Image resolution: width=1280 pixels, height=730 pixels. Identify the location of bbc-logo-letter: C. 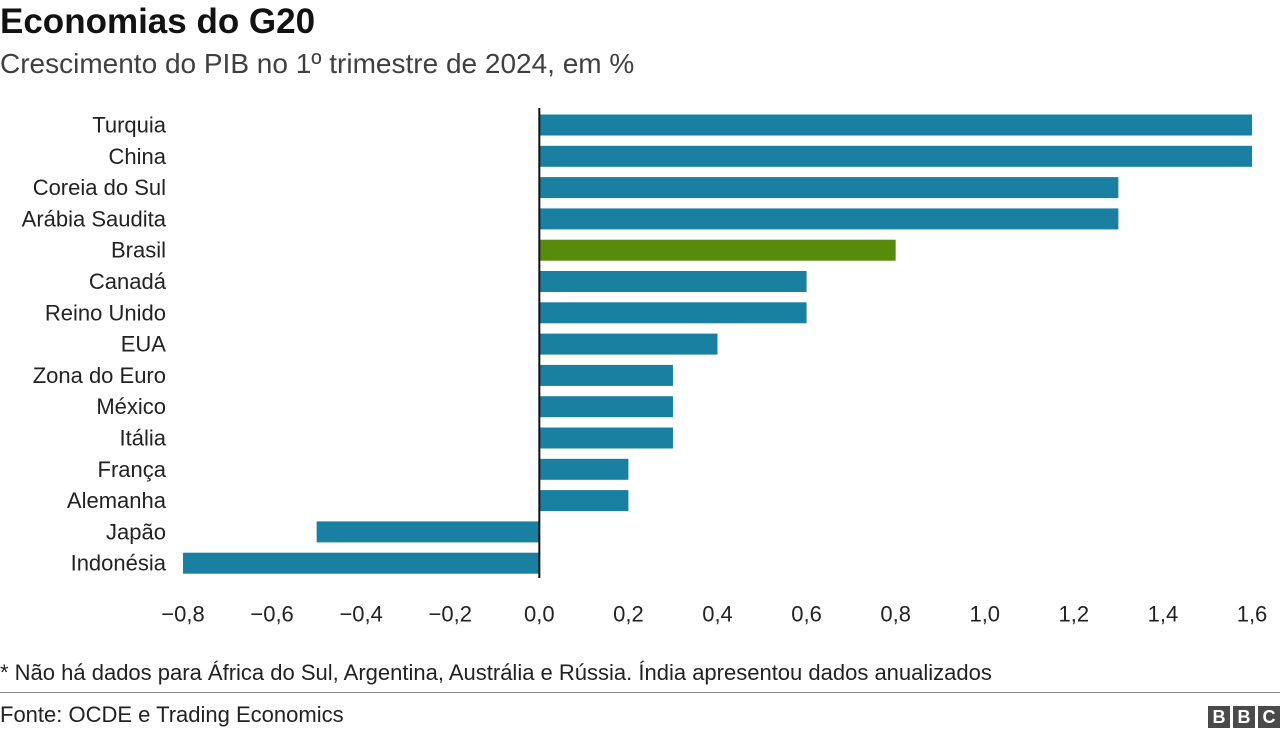
(1269, 717).